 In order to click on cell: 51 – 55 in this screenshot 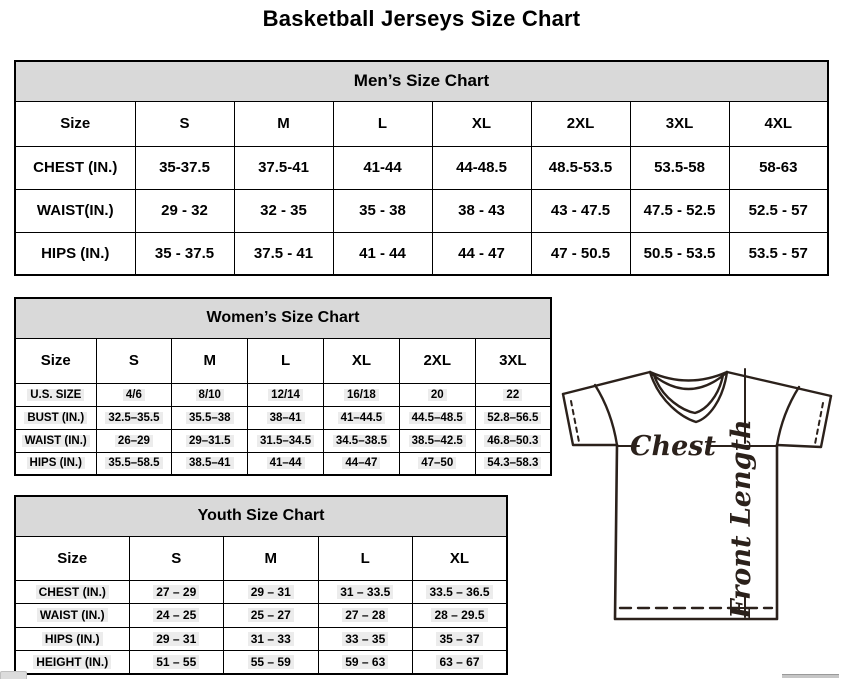, I will do `click(176, 662)`.